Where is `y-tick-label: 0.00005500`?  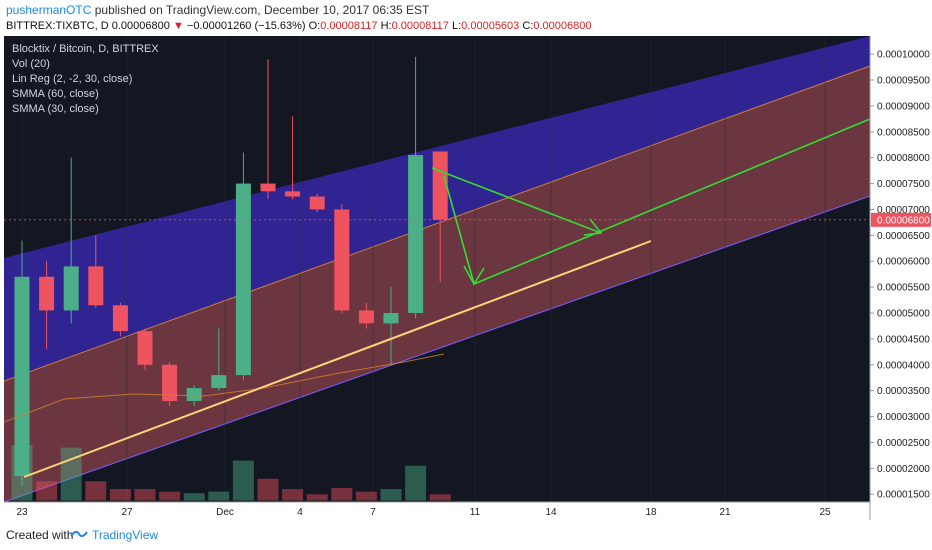
y-tick-label: 0.00005500 is located at coordinates (903, 288).